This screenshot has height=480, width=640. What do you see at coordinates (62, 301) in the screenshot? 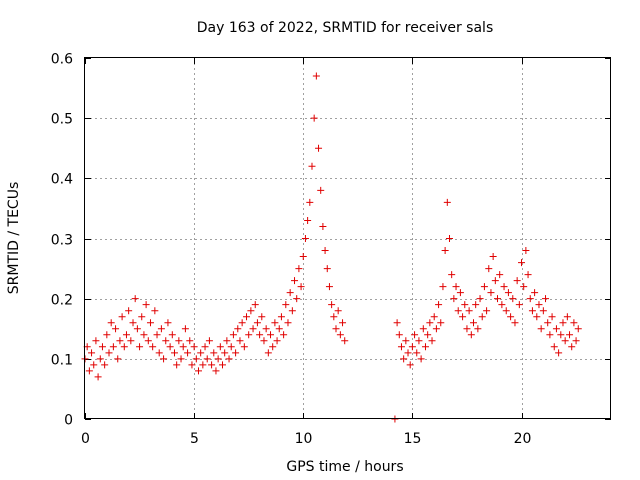
I see `y-tick-label: 0.2` at bounding box center [62, 301].